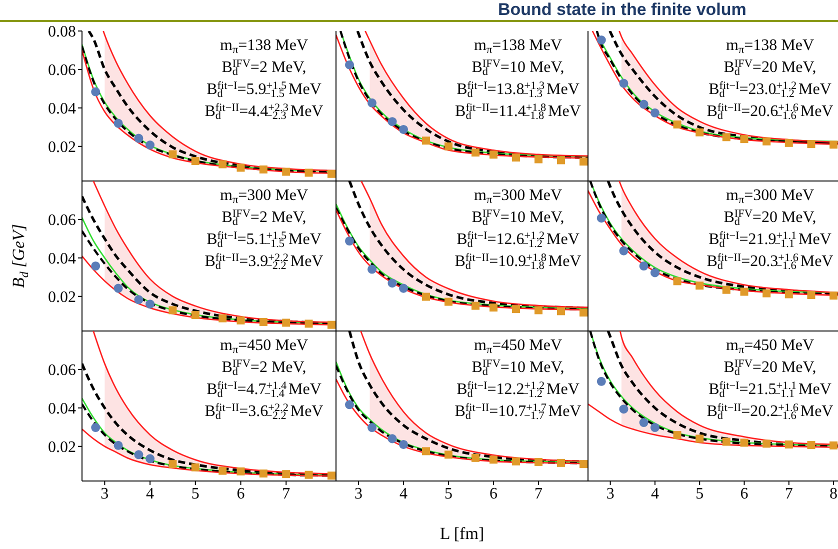 The height and width of the screenshot is (549, 838). I want to click on text: Bound state in the finite volum, so click(623, 9).